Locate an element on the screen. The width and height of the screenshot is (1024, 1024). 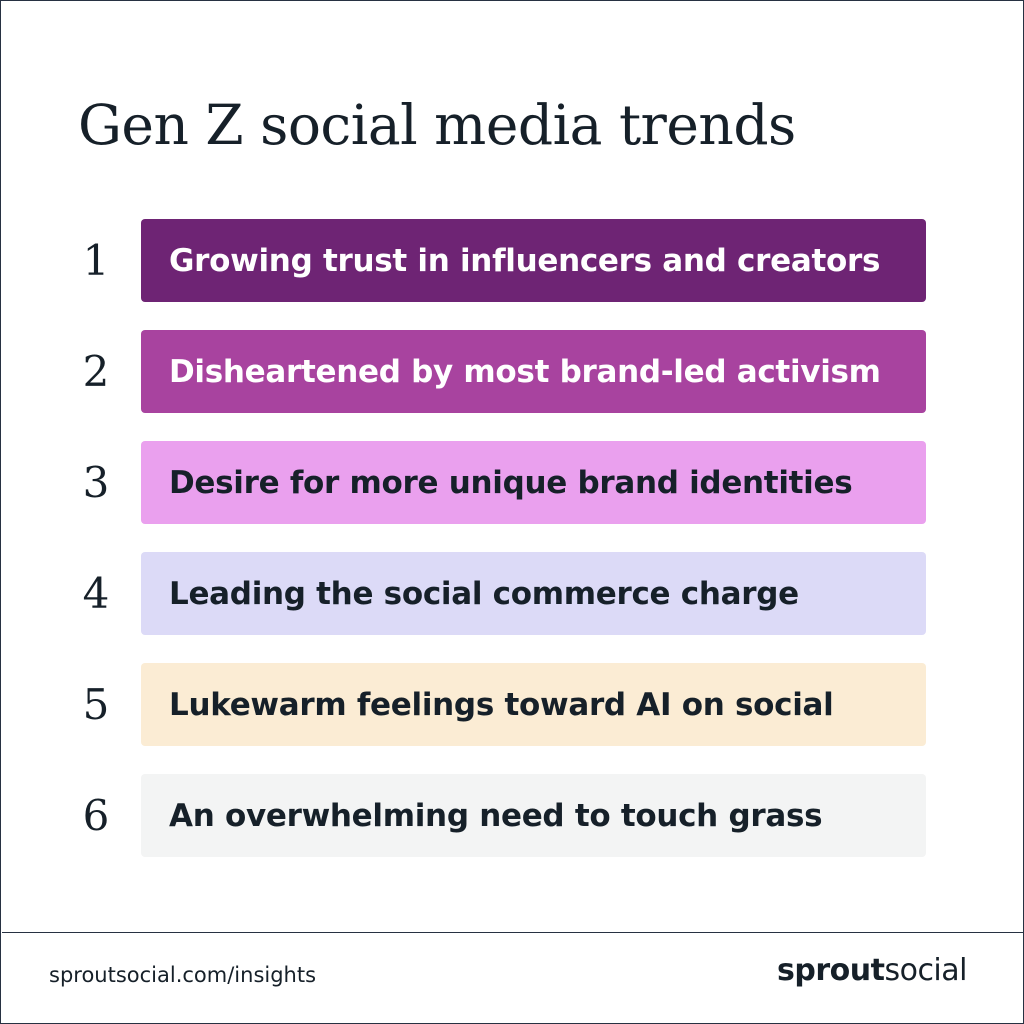
trend-bar: Disheartened by most brand-led activism is located at coordinates (533, 371).